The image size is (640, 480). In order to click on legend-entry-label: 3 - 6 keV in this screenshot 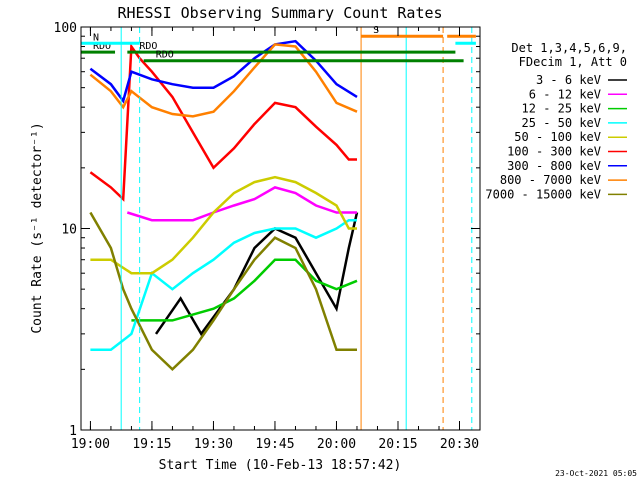, I will do `click(568, 80)`.